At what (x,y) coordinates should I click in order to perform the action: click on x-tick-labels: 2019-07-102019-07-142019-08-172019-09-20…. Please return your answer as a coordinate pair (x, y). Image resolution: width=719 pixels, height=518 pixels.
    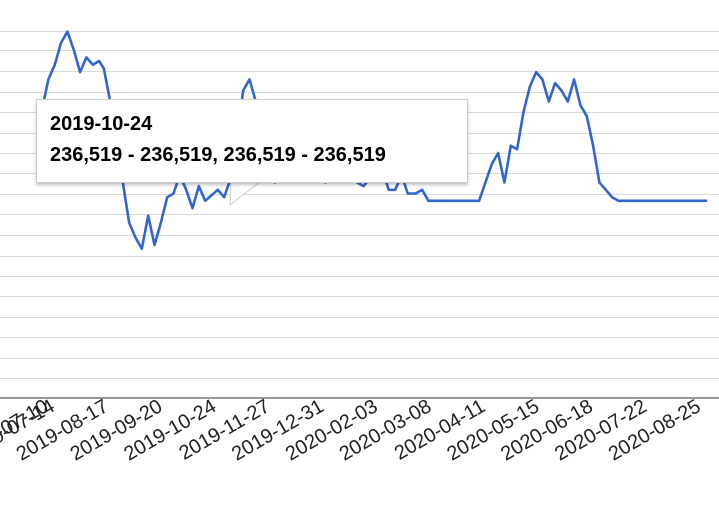
    Looking at the image, I should click on (352, 430).